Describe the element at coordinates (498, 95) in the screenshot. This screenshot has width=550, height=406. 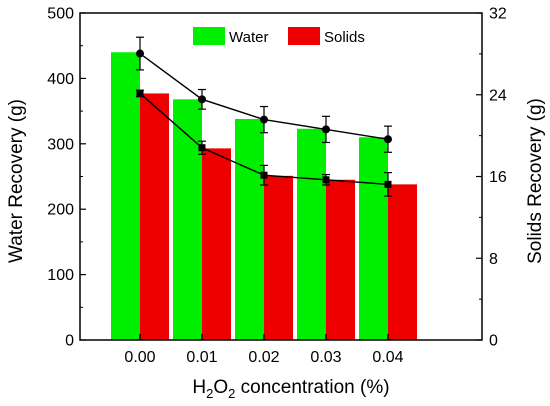
I see `y-right-tick-label: 24` at that location.